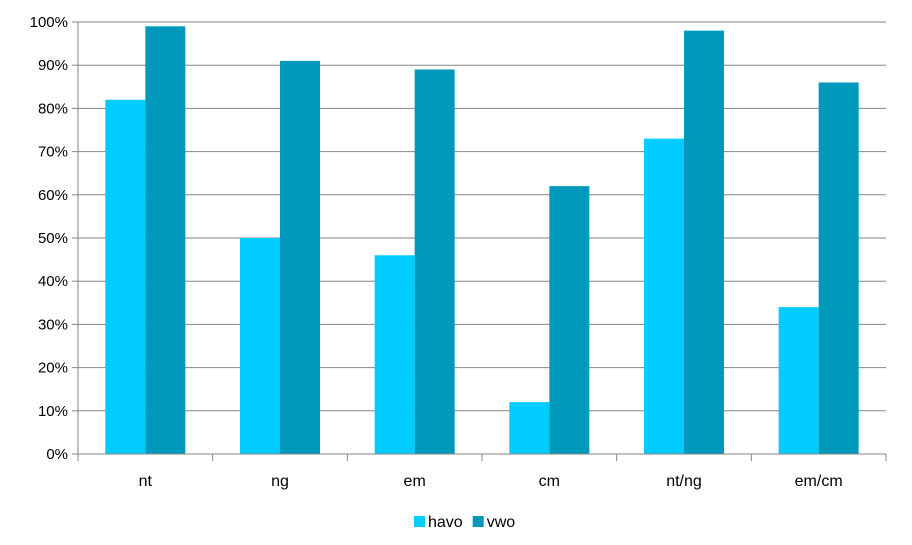  I want to click on bar-havo-em-cm, so click(798, 380).